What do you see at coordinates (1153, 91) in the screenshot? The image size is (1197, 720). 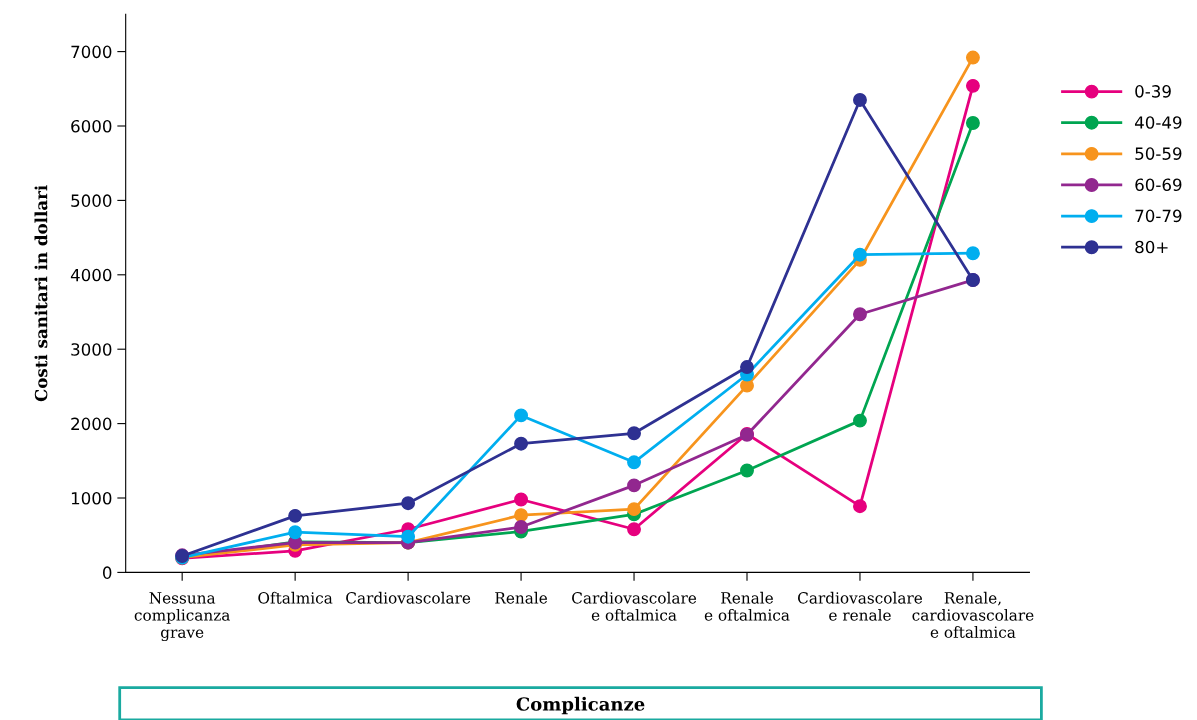 I see `legend-label: 0-39` at bounding box center [1153, 91].